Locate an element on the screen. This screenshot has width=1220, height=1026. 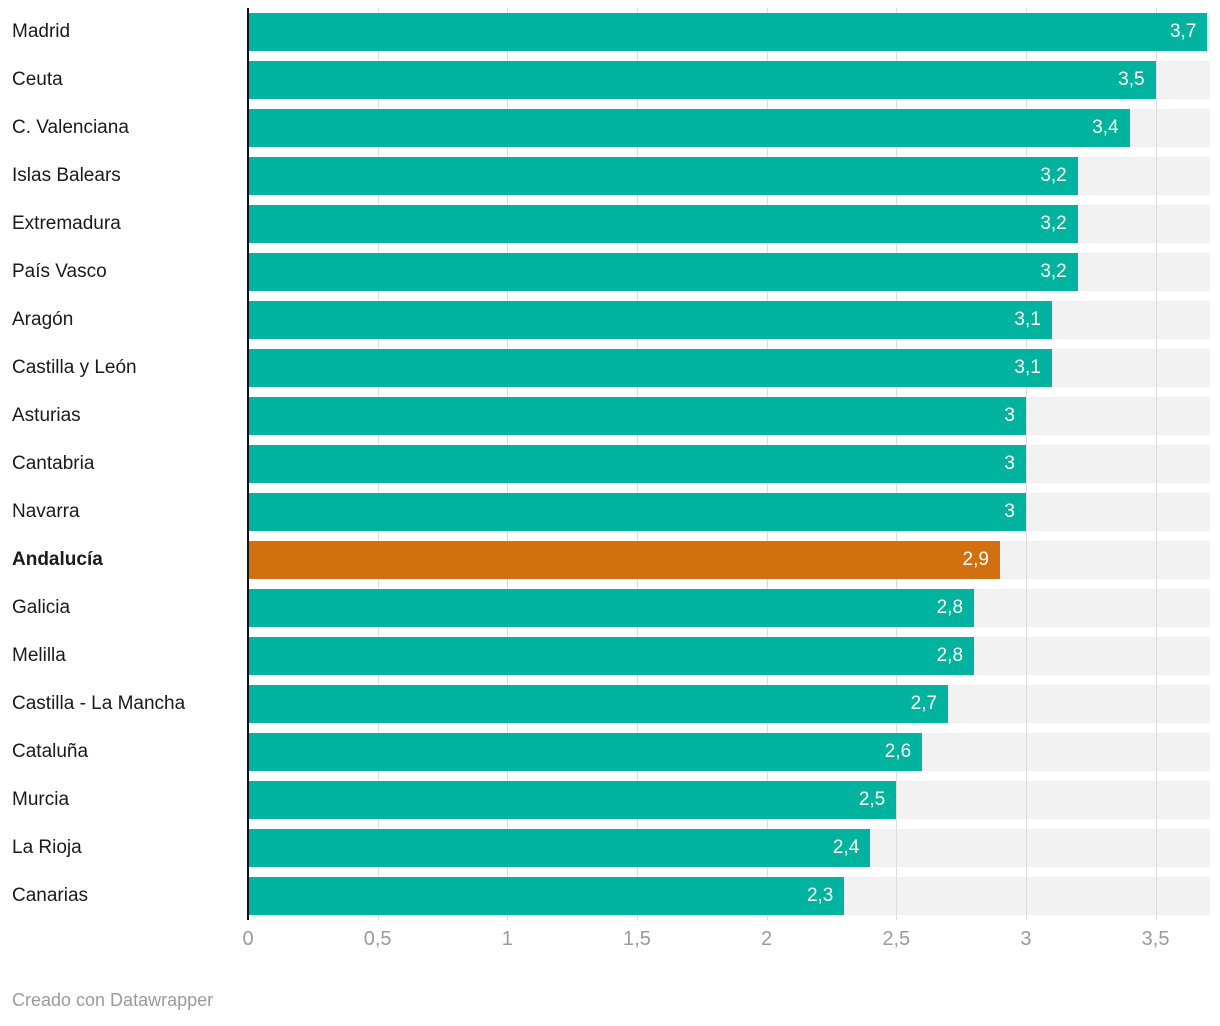
bar: 3,7 is located at coordinates (728, 32).